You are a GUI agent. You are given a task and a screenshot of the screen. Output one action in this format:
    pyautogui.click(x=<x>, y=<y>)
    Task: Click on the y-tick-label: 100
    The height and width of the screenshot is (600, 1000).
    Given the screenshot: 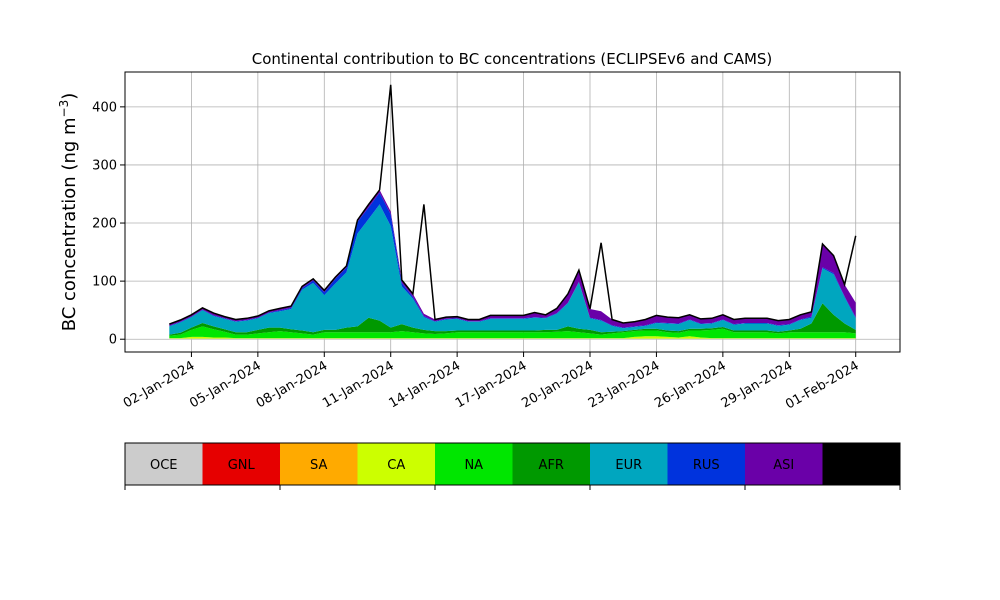 What is the action you would take?
    pyautogui.click(x=104, y=282)
    